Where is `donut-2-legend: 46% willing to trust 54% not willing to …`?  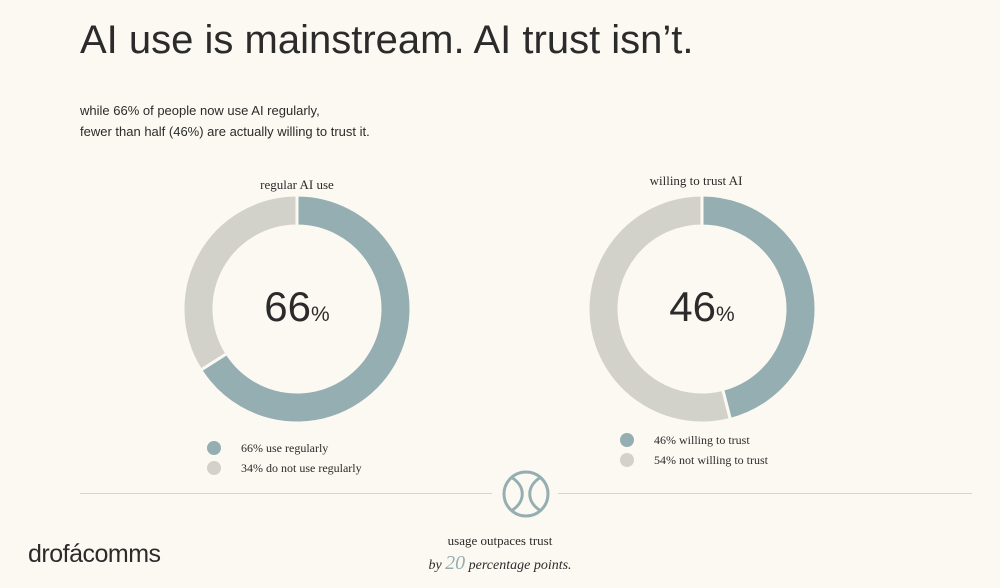
donut-2-legend: 46% willing to trust 54% not willing to … is located at coordinates (694, 450).